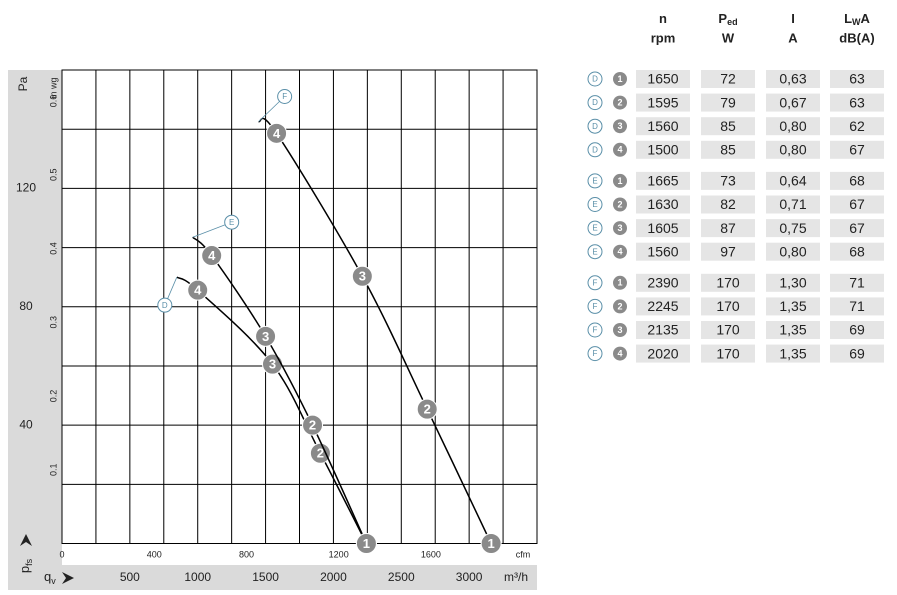 The width and height of the screenshot is (897, 595). I want to click on table-value: 71, so click(857, 283).